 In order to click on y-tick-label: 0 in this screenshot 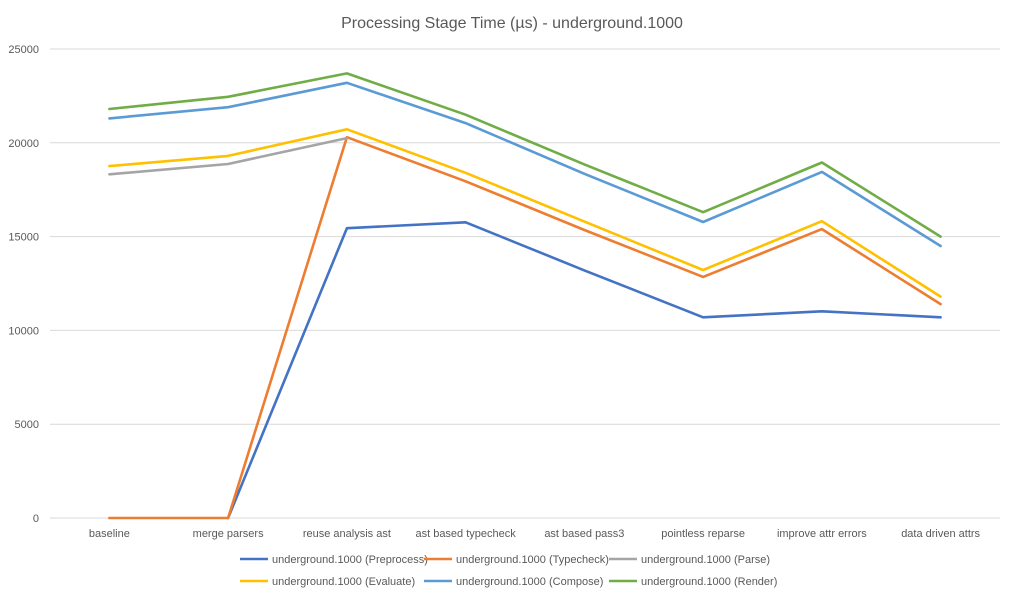, I will do `click(36, 519)`.